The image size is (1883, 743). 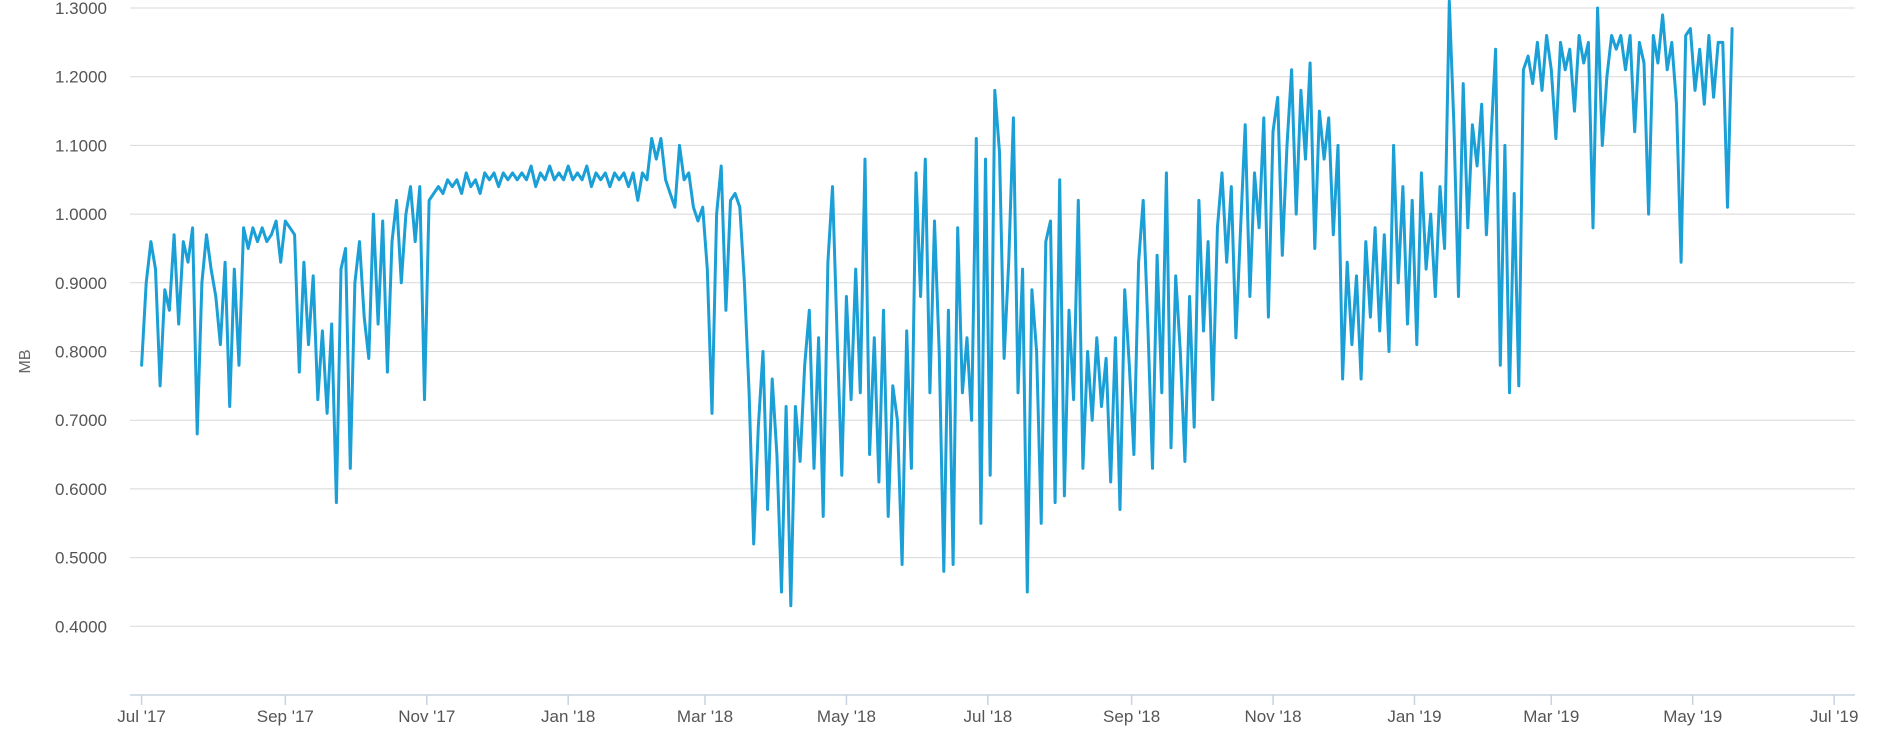 What do you see at coordinates (25, 362) in the screenshot?
I see `y-axis-title: MB` at bounding box center [25, 362].